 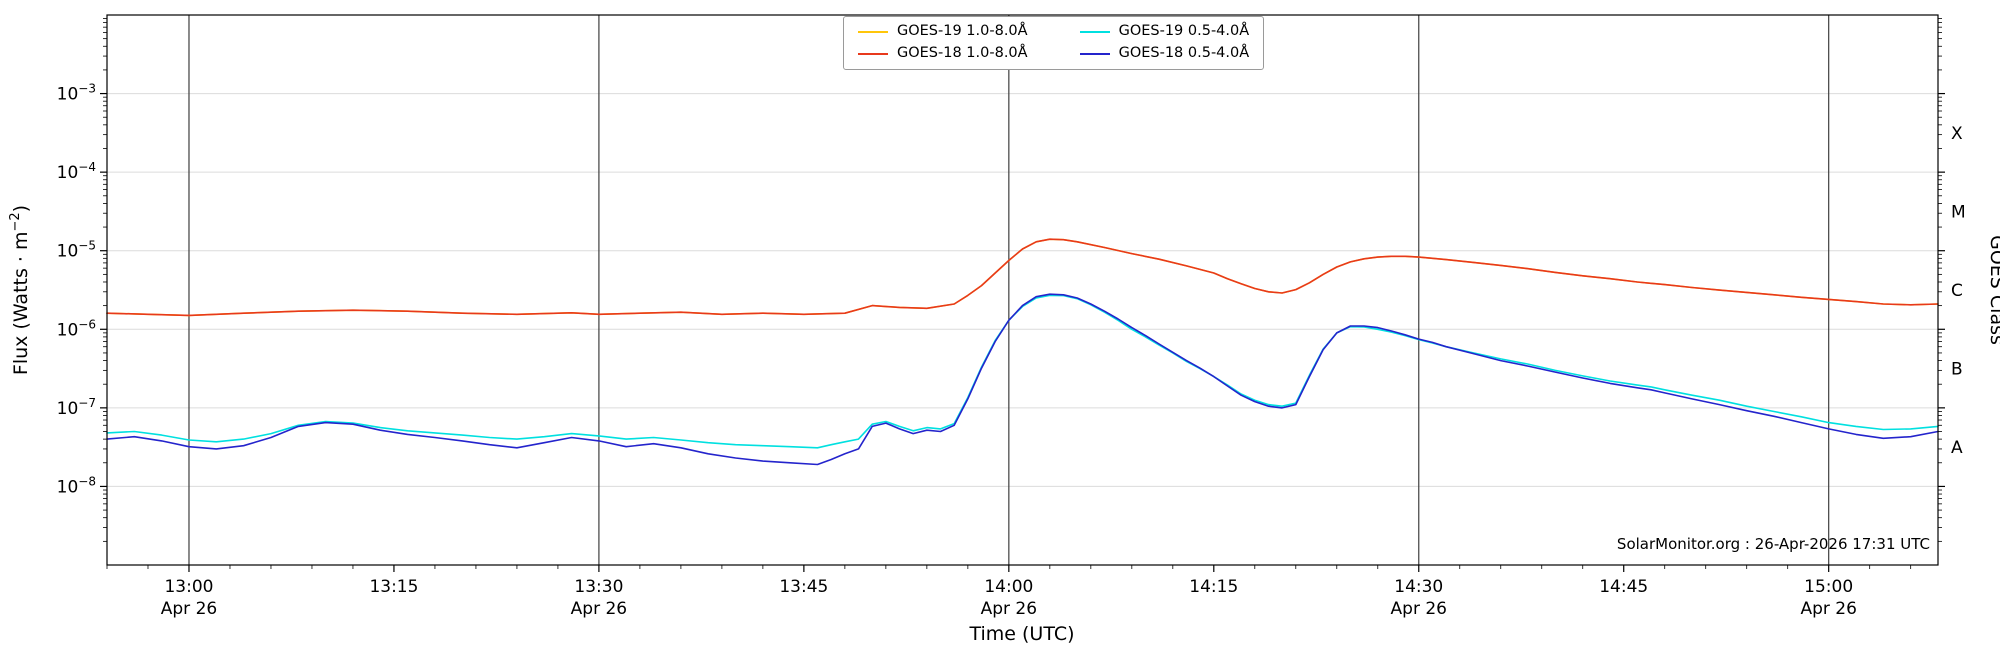 What do you see at coordinates (393, 587) in the screenshot?
I see `x-tick-time-label: 13:15` at bounding box center [393, 587].